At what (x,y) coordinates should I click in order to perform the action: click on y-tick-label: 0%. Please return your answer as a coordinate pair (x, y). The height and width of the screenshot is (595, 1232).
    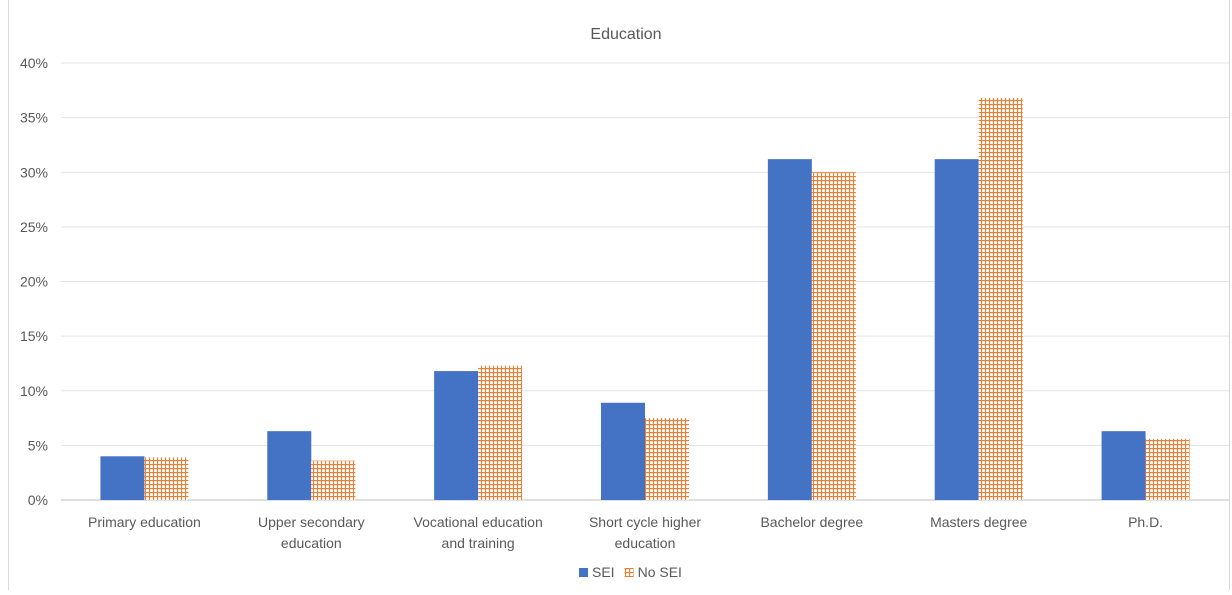
    Looking at the image, I should click on (38, 500).